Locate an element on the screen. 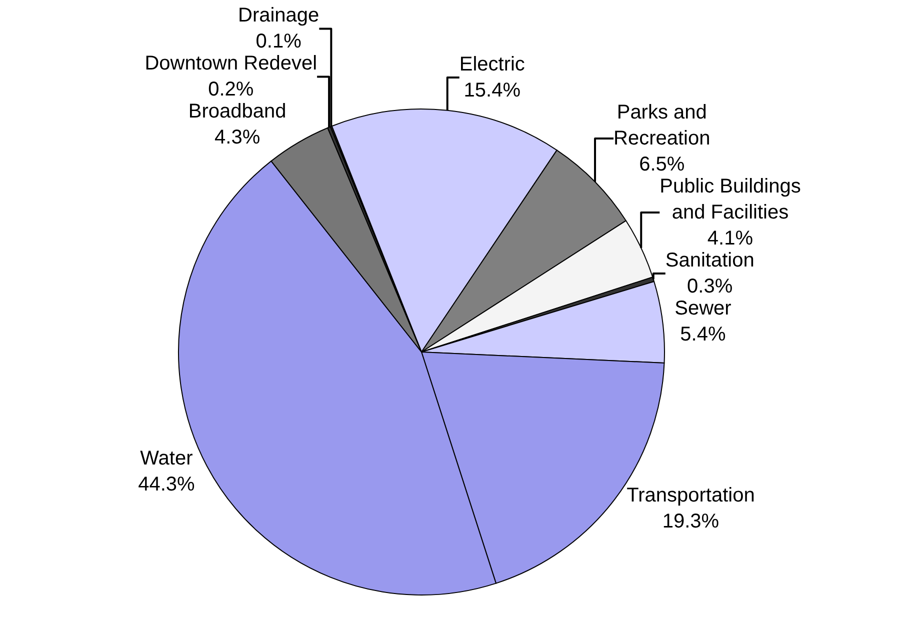 Image resolution: width=922 pixels, height=635 pixels. data-label: 44.3% is located at coordinates (167, 485).